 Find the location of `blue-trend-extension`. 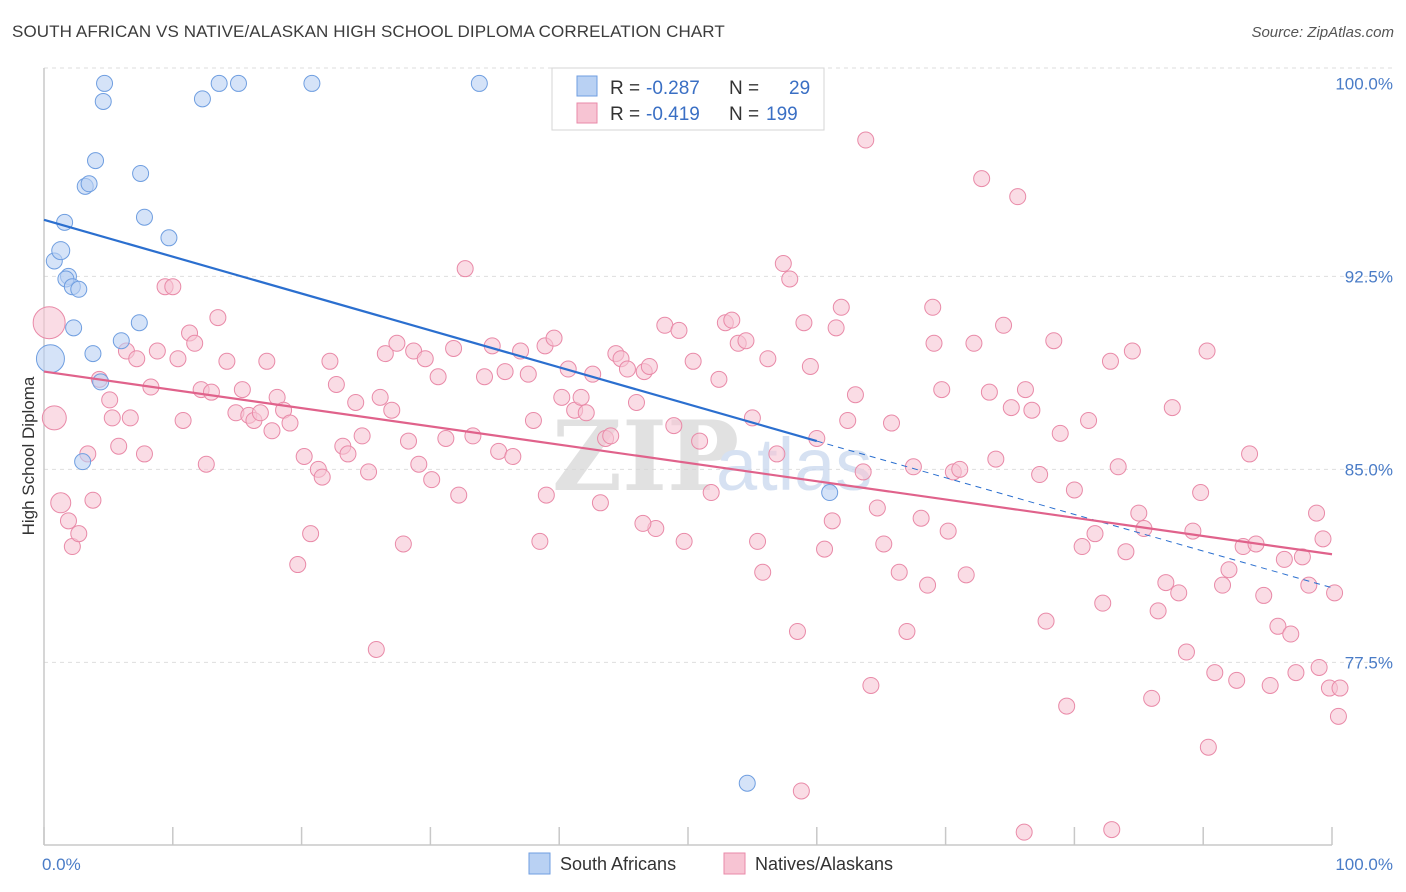

blue-trend-extension is located at coordinates (1074, 514).